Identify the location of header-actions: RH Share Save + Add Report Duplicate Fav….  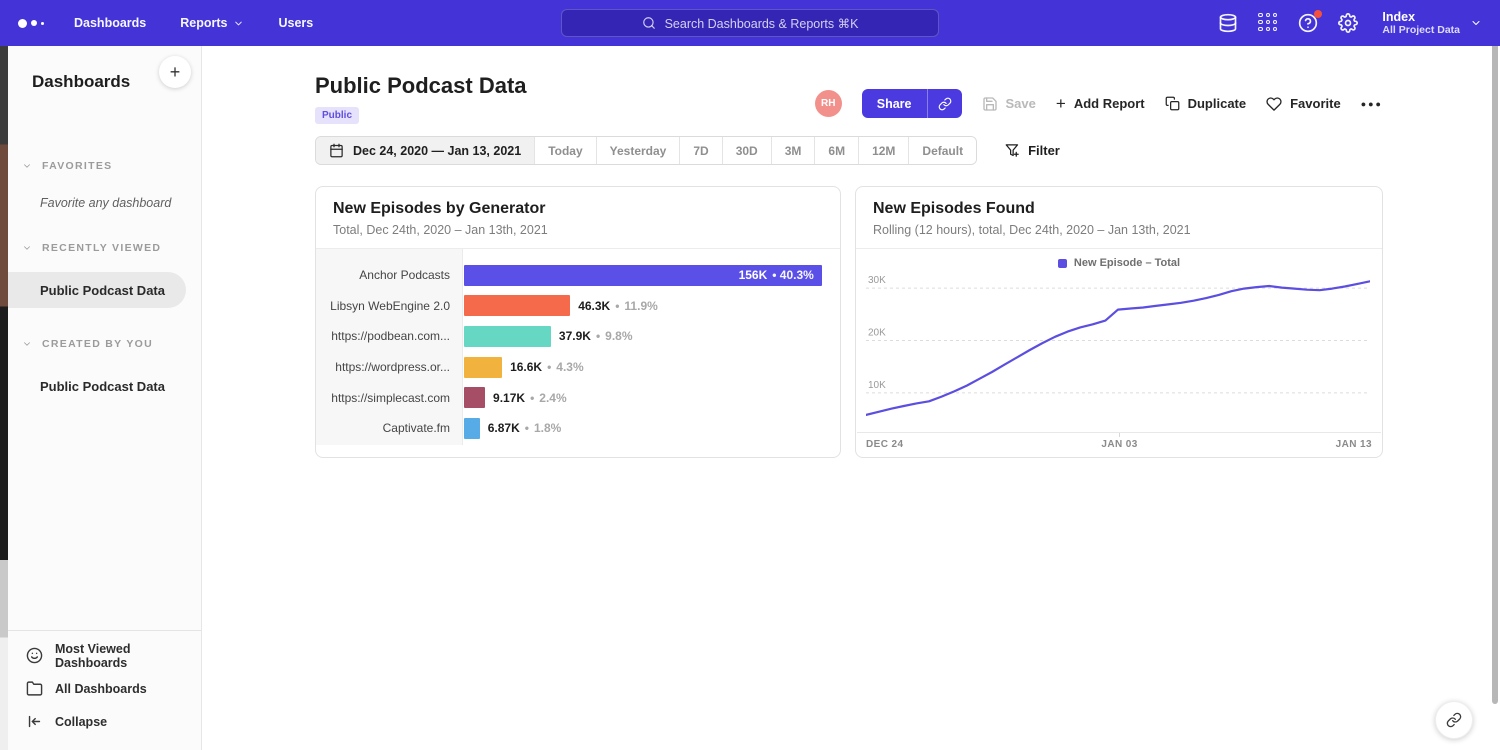
(1098, 103).